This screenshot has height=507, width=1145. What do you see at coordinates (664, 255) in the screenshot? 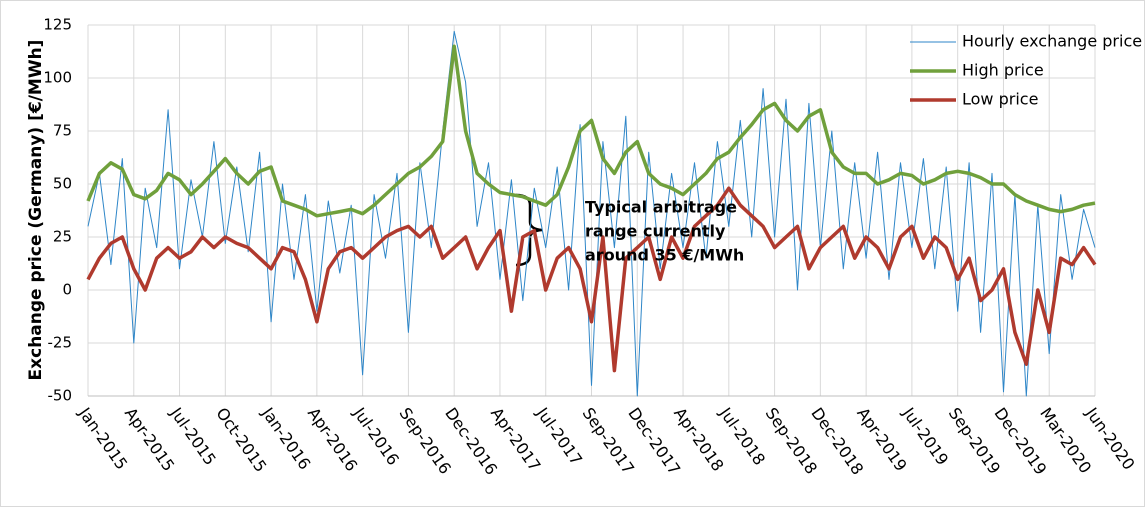
I see `annotation: around 35 €/MWh` at bounding box center [664, 255].